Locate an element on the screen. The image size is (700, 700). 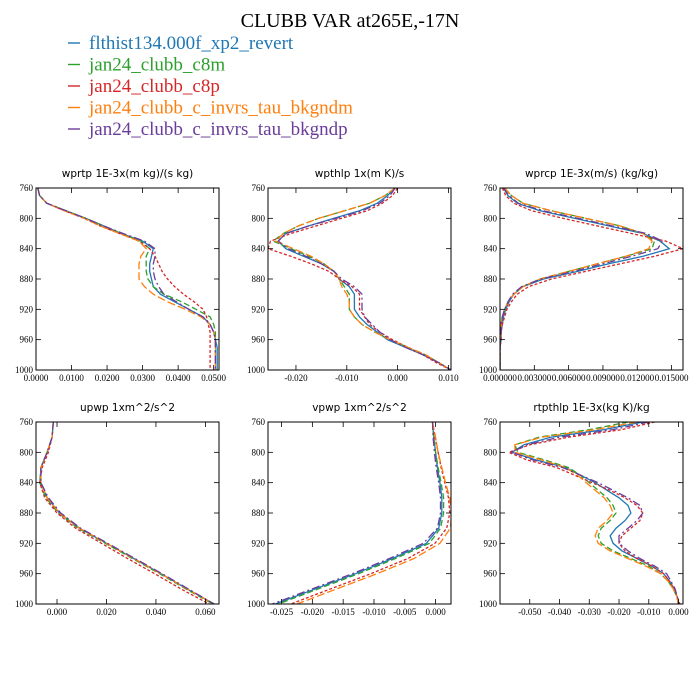
figure-title: CLUBB VAR at265E,-17N is located at coordinates (350, 21).